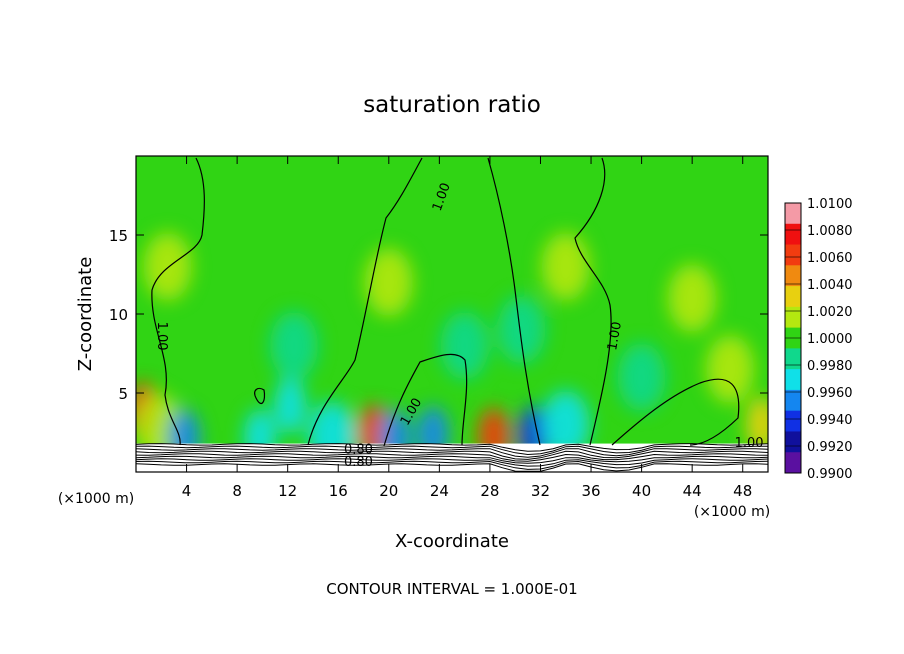 The width and height of the screenshot is (904, 654). What do you see at coordinates (732, 512) in the screenshot?
I see `x-unit-label-right: (×1000 m)` at bounding box center [732, 512].